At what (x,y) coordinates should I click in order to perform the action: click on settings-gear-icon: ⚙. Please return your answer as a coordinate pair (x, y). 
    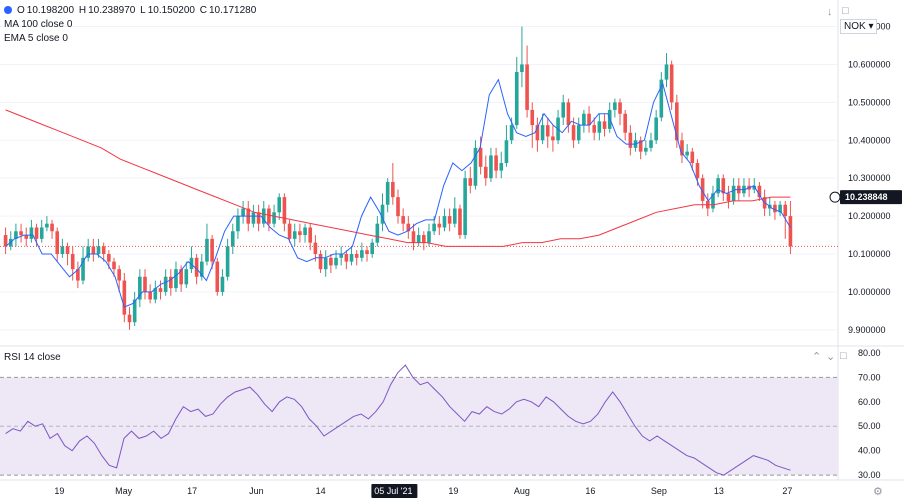
    Looking at the image, I should click on (878, 492).